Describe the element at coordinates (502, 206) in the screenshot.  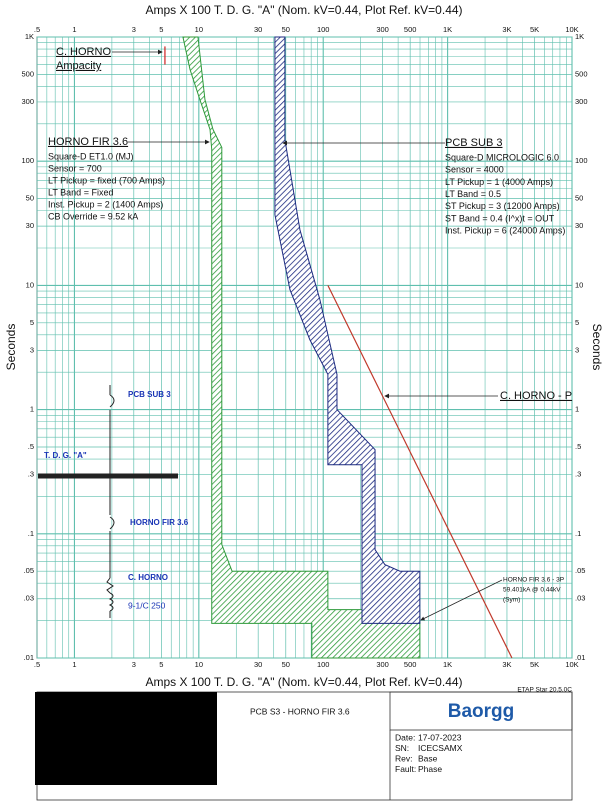
I see `device-setting: ST Pickup = 3 (12000 Amps)` at that location.